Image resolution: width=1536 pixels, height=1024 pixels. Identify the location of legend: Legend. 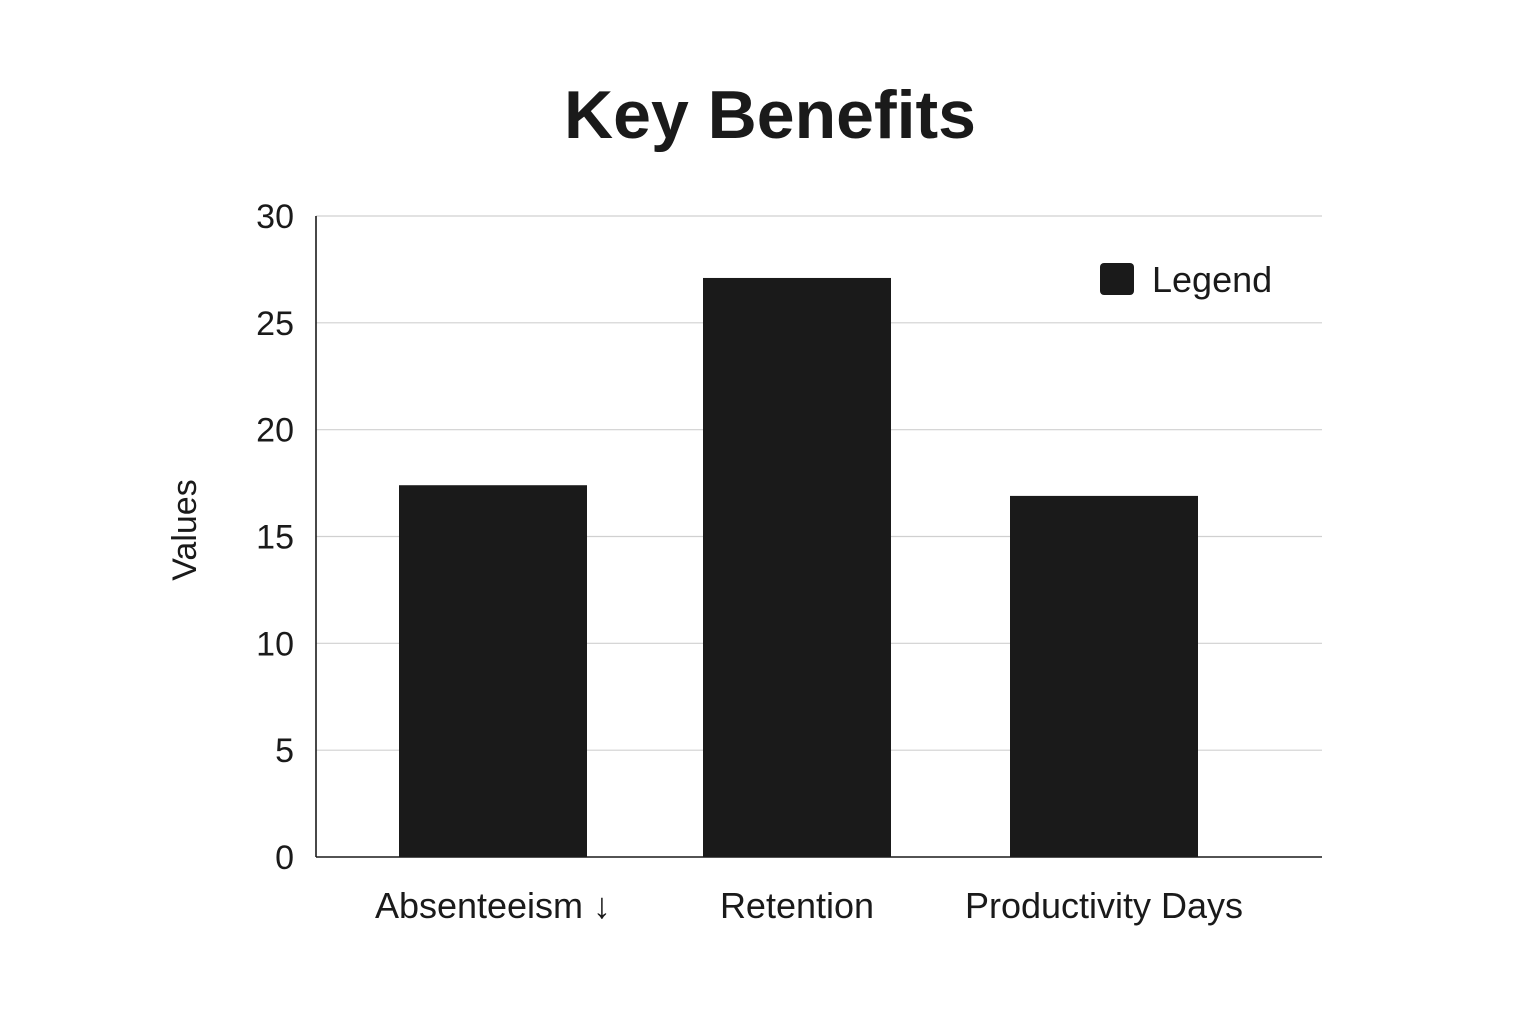
(1186, 279).